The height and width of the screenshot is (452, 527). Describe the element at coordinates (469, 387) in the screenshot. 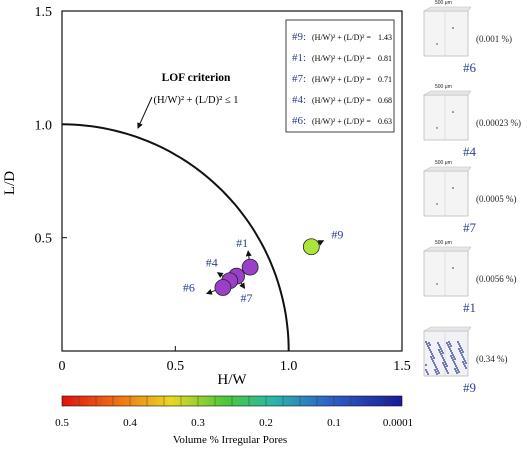

I see `sample-label: #9` at that location.